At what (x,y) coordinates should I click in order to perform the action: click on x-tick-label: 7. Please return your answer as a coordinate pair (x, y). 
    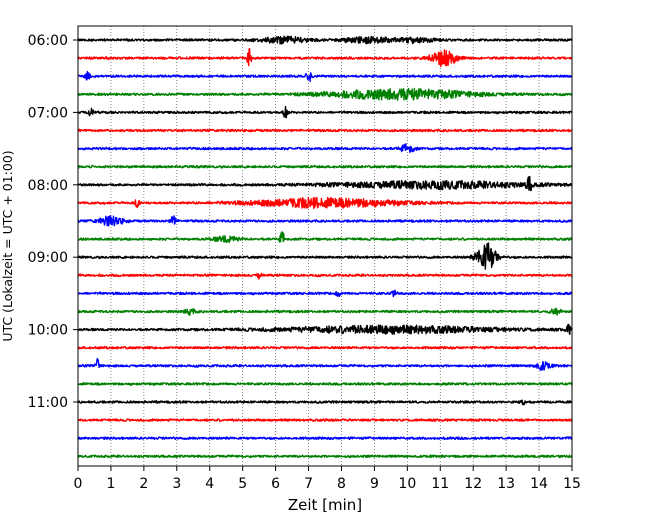
    Looking at the image, I should click on (308, 484).